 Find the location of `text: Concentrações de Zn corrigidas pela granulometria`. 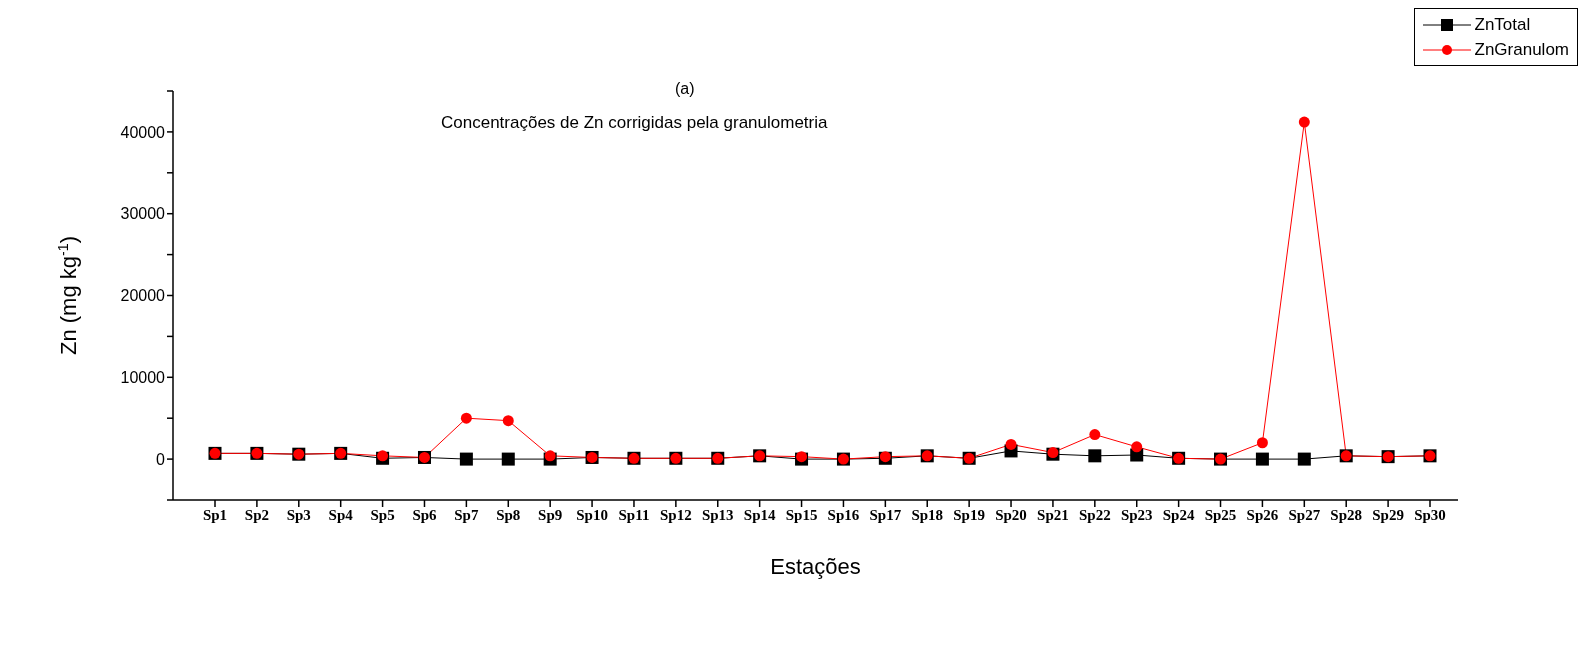

text: Concentrações de Zn corrigidas pela granulometria is located at coordinates (634, 123).